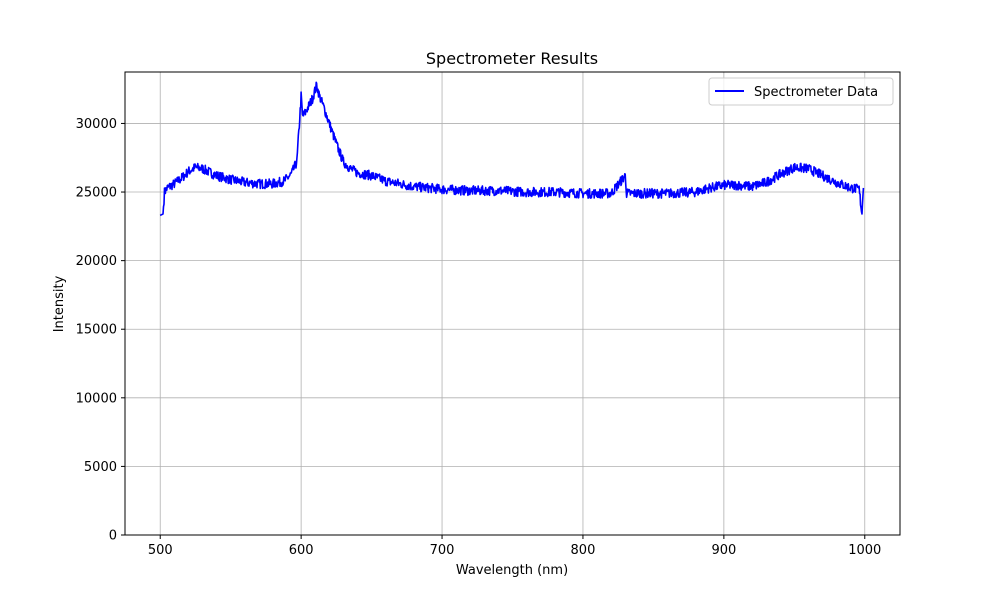 The image size is (1000, 600). I want to click on x-tick-label: 600, so click(301, 550).